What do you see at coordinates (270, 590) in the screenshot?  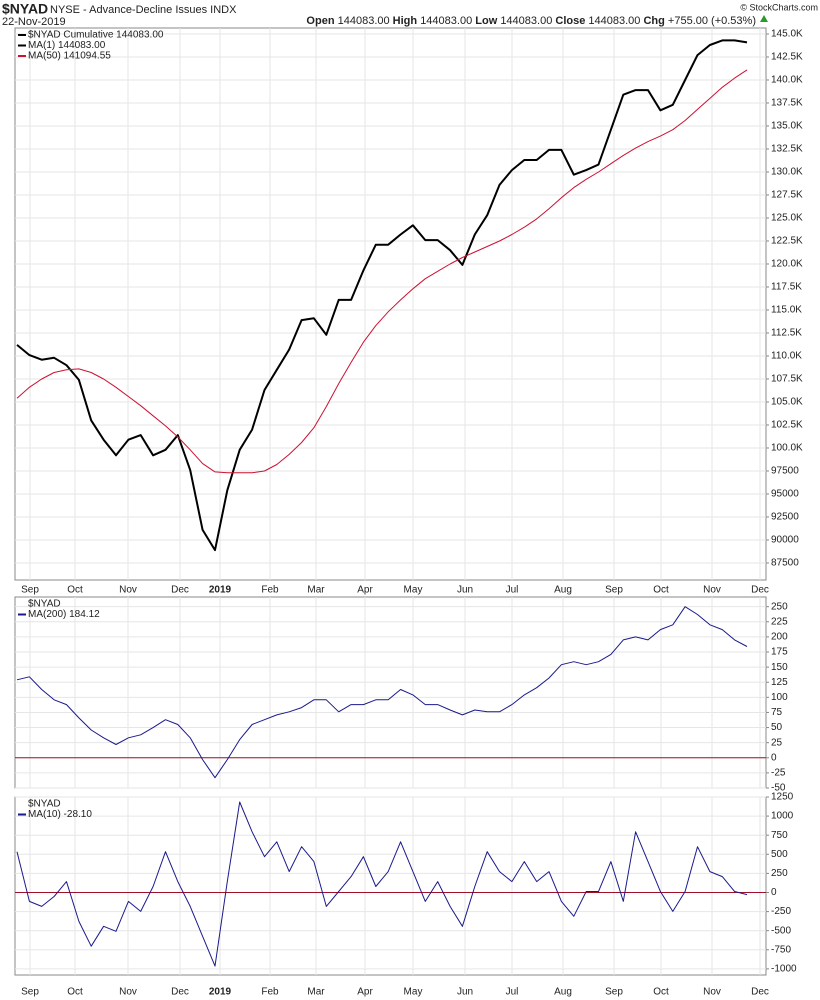 I see `x-tick-label: Feb` at bounding box center [270, 590].